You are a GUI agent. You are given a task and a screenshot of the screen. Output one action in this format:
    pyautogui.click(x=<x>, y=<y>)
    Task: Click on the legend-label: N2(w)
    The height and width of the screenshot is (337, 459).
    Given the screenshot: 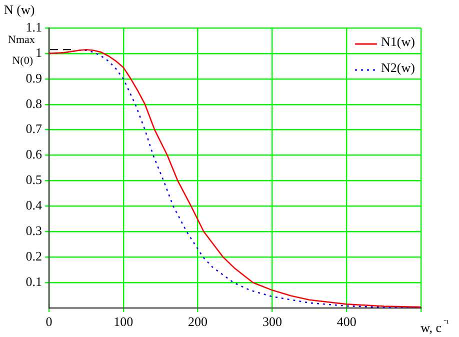 What is the action you would take?
    pyautogui.click(x=398, y=67)
    